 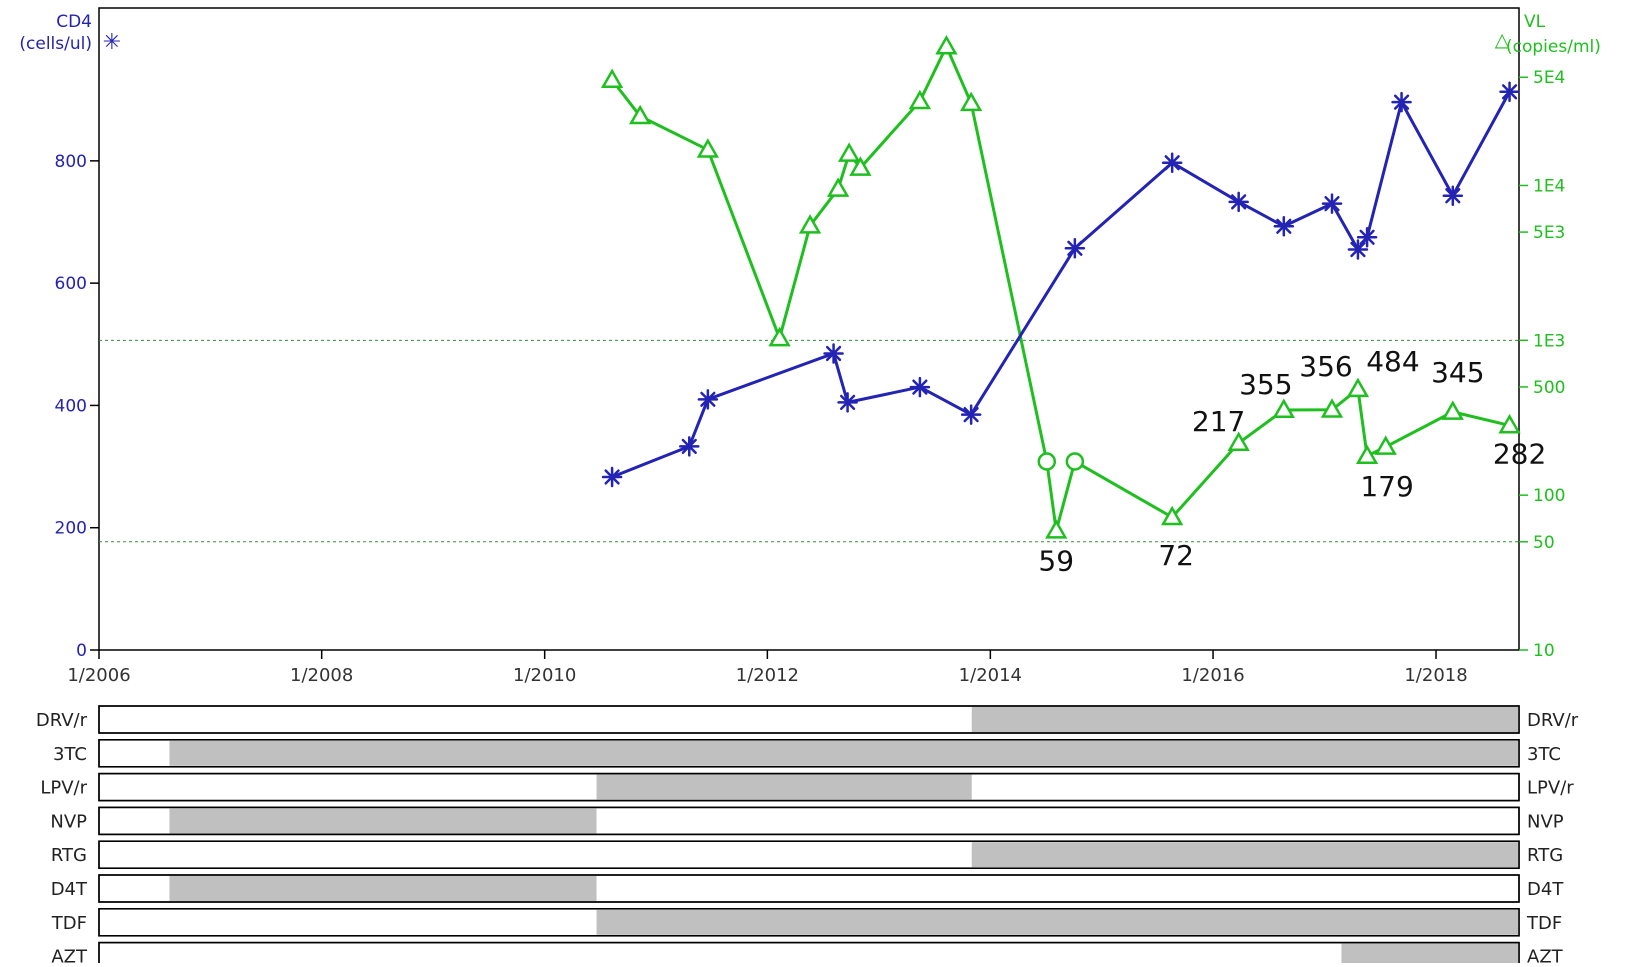 I want to click on regimen-row: TDF TDF, so click(x=806, y=922).